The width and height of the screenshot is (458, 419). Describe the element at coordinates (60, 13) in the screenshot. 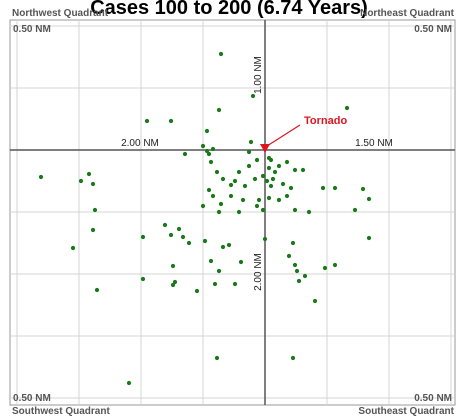

I see `quadrant-name: Northwest Quadrant` at that location.